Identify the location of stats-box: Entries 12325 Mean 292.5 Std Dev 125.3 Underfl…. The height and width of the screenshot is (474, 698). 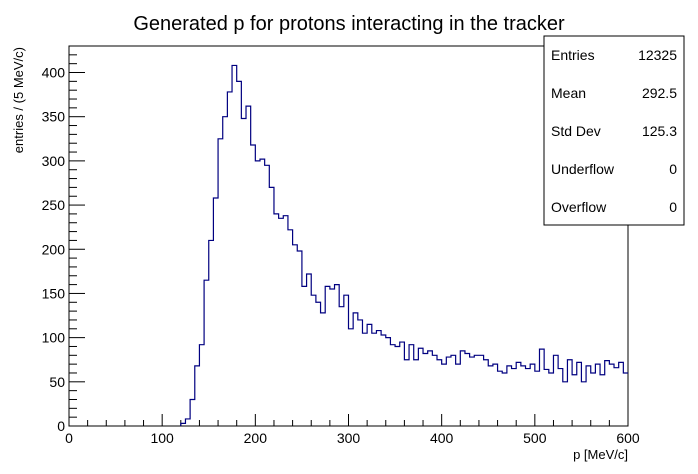
(614, 130).